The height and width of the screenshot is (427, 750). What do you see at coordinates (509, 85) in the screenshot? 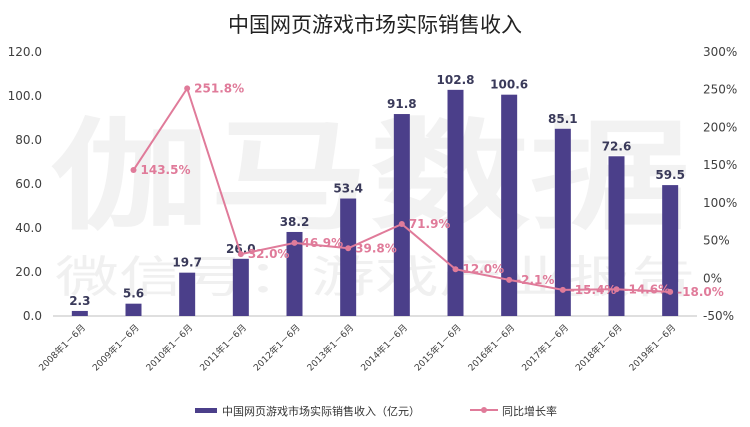
I see `bar-value-label: 100.6` at bounding box center [509, 85].